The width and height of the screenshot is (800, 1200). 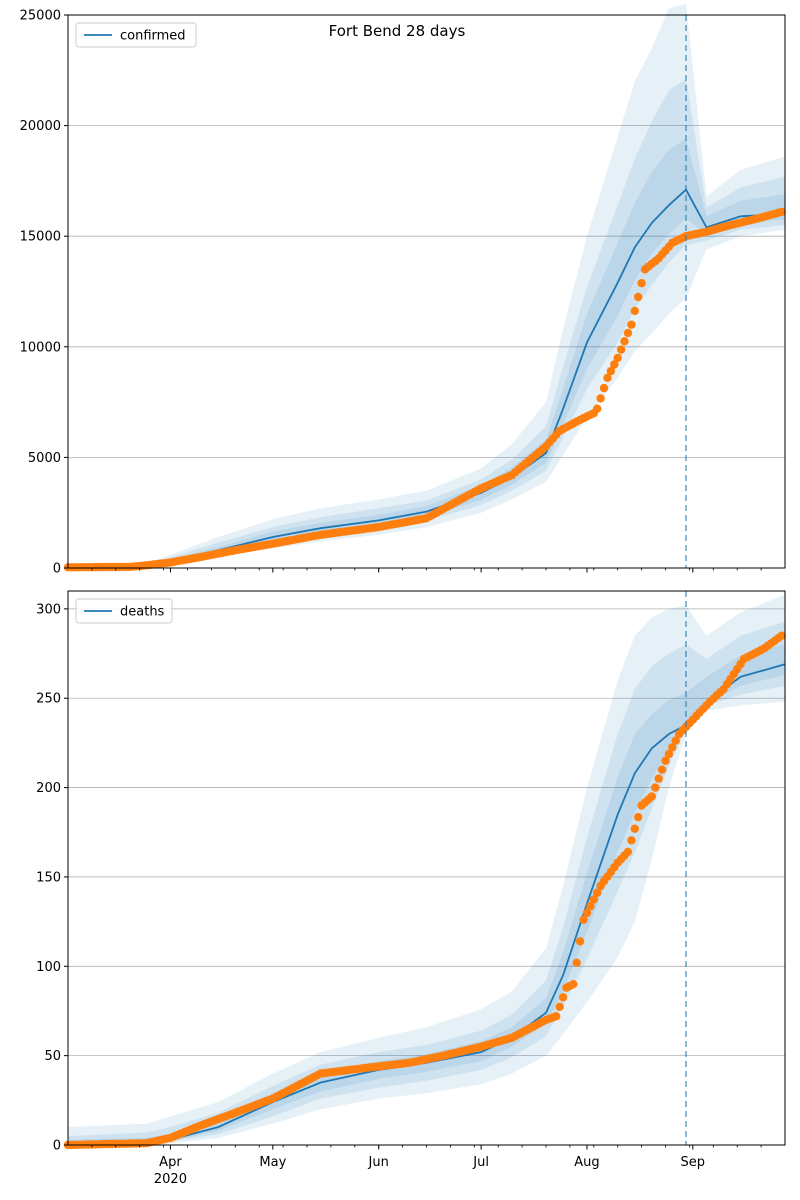 What do you see at coordinates (57, 1146) in the screenshot?
I see `deaths-ytick-label: 0` at bounding box center [57, 1146].